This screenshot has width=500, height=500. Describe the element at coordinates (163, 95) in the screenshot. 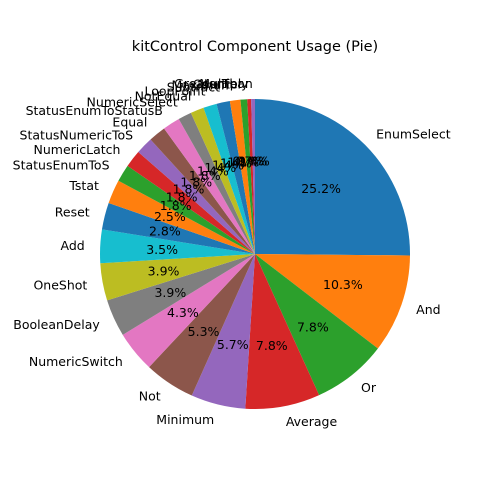

I see `slice-label-notequal: NotEqual` at that location.